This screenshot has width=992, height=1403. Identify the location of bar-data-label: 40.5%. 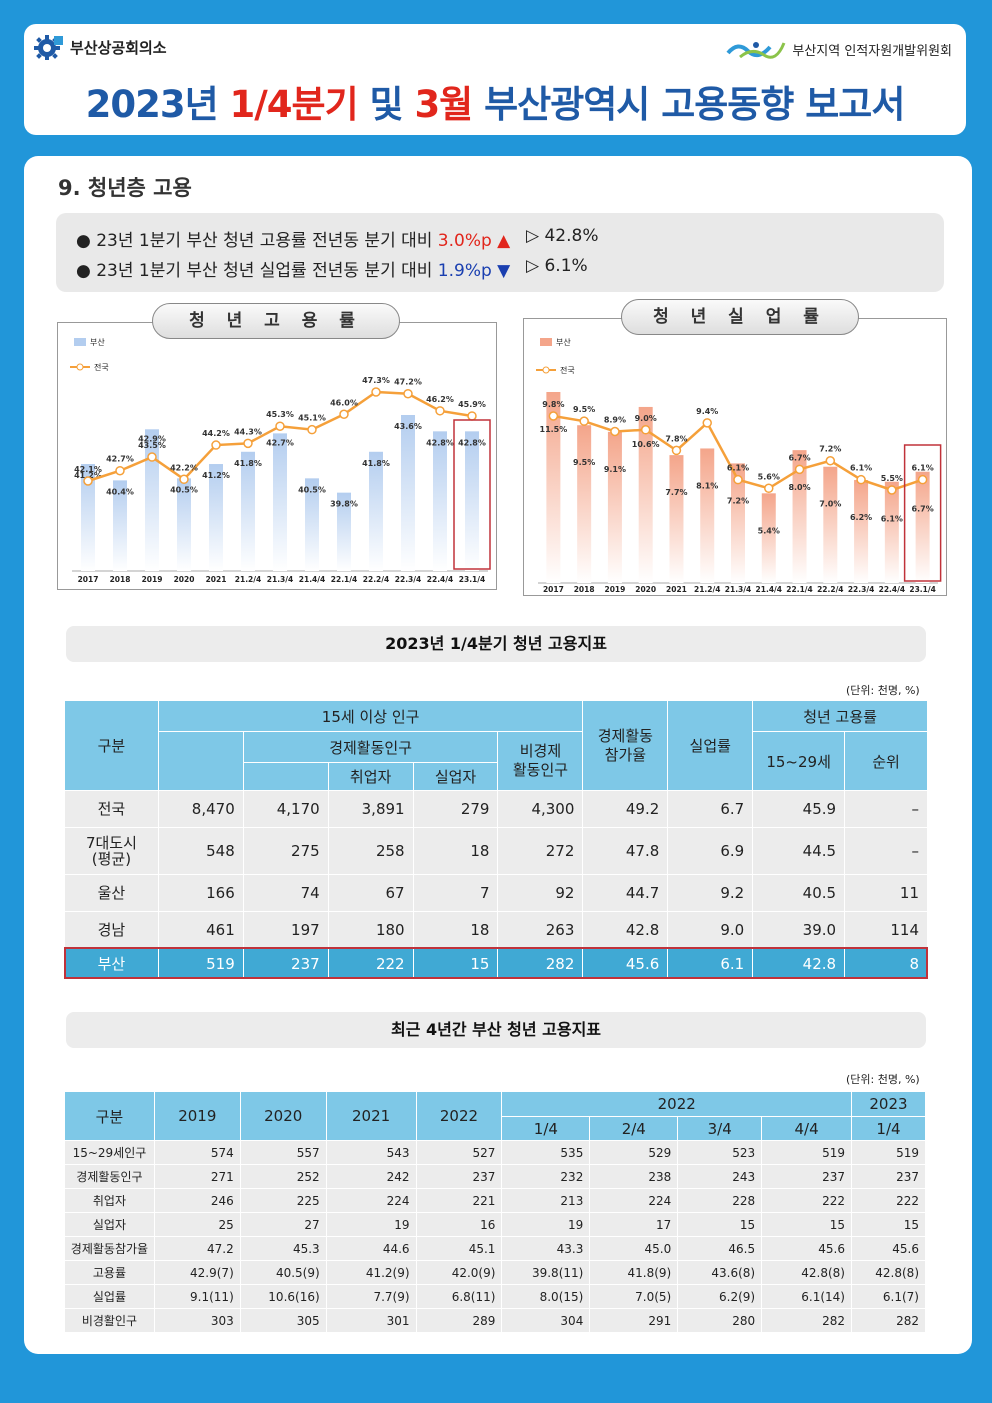
(312, 489).